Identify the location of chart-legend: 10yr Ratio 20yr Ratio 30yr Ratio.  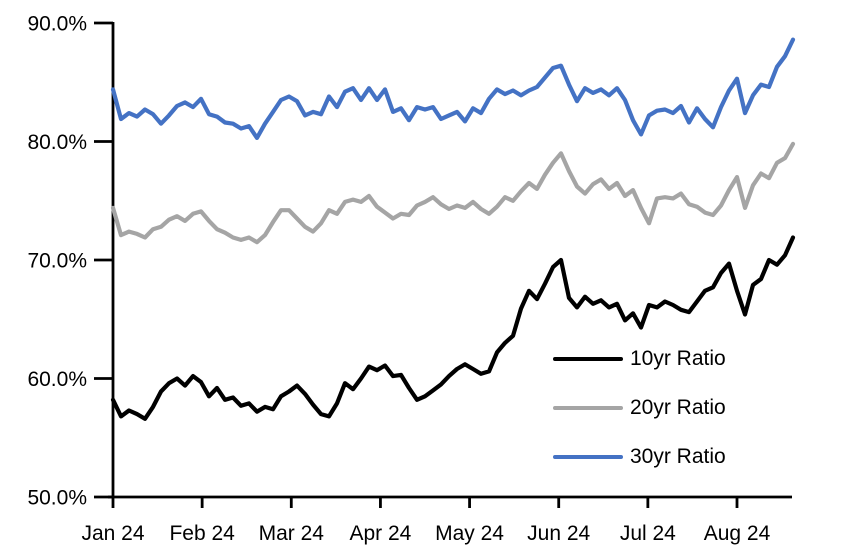
(639, 407).